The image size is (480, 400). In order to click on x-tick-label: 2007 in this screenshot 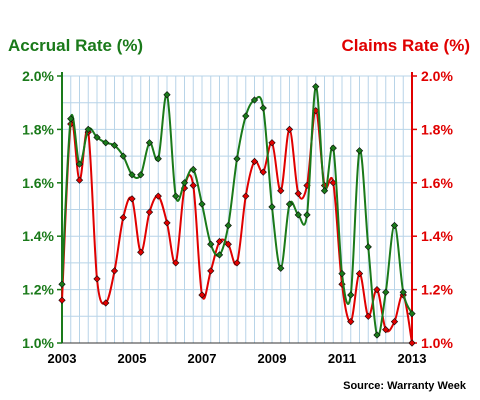, I will do `click(202, 358)`.